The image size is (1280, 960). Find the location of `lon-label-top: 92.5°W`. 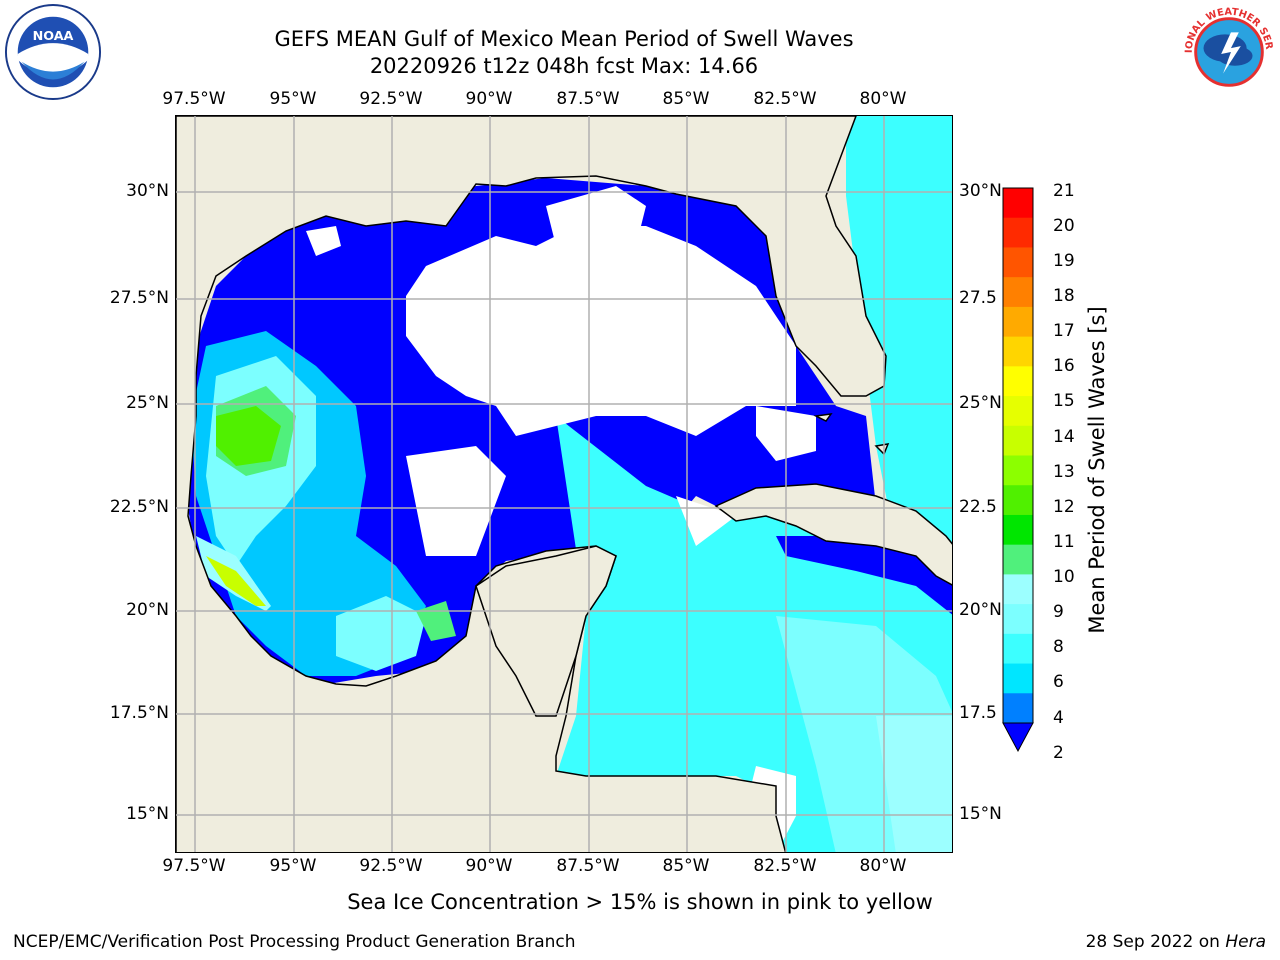

lon-label-top: 92.5°W is located at coordinates (391, 99).